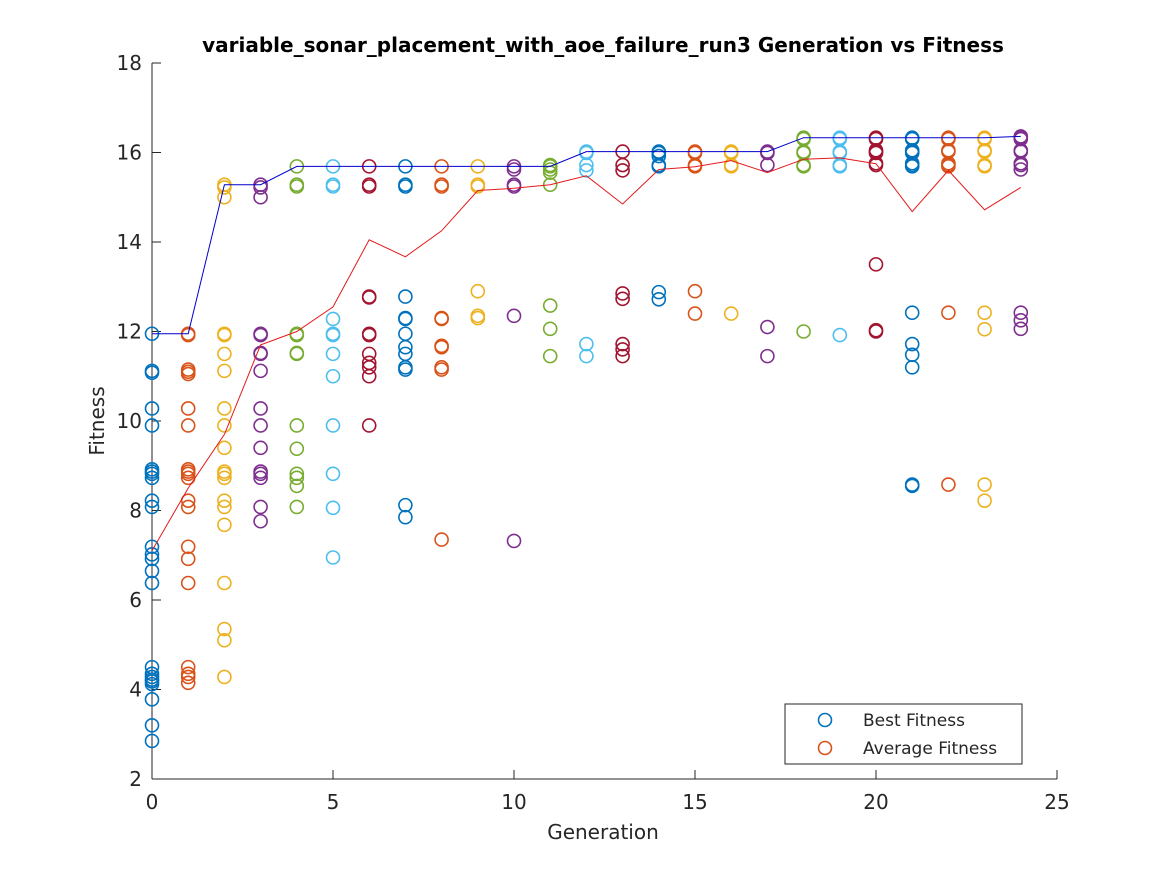  I want to click on x-tick-label: 0, so click(152, 802).